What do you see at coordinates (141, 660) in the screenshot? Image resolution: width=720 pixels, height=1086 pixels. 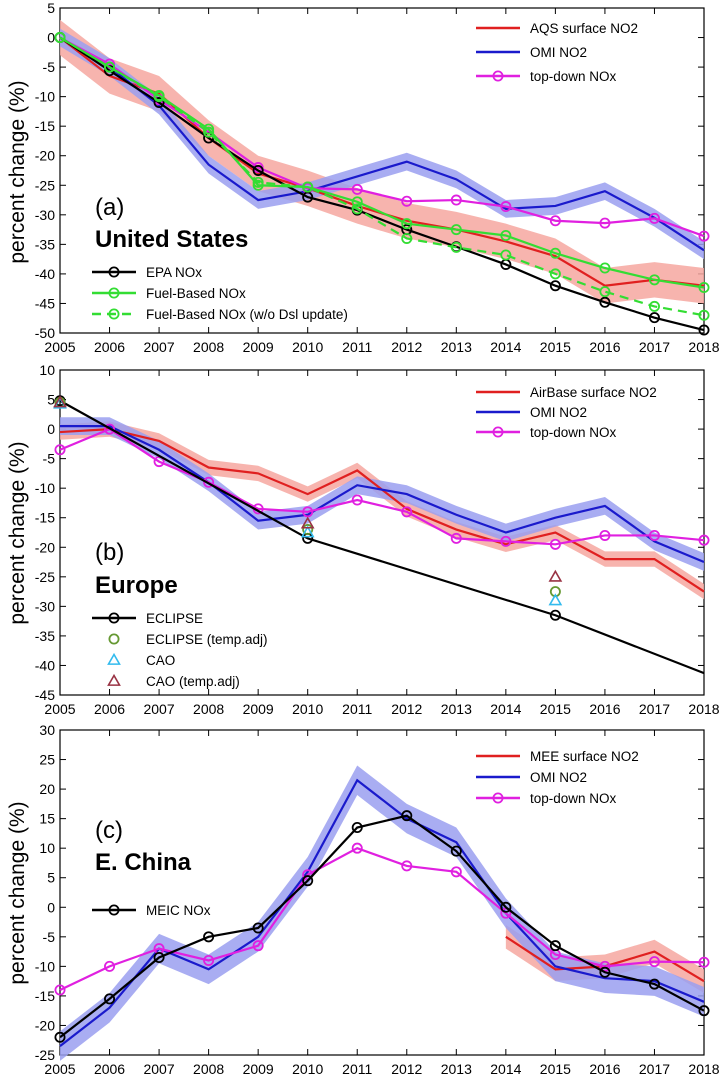 I see `legend-entry-cao: CAO` at bounding box center [141, 660].